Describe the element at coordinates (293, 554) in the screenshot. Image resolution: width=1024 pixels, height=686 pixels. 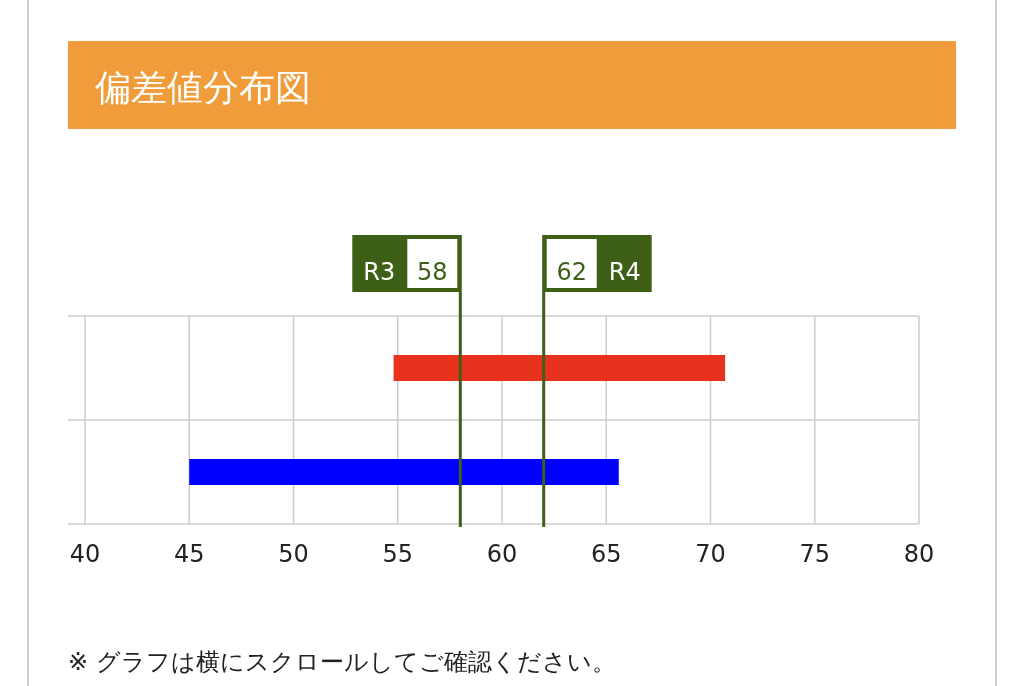
I see `x-tick-label: 50` at that location.